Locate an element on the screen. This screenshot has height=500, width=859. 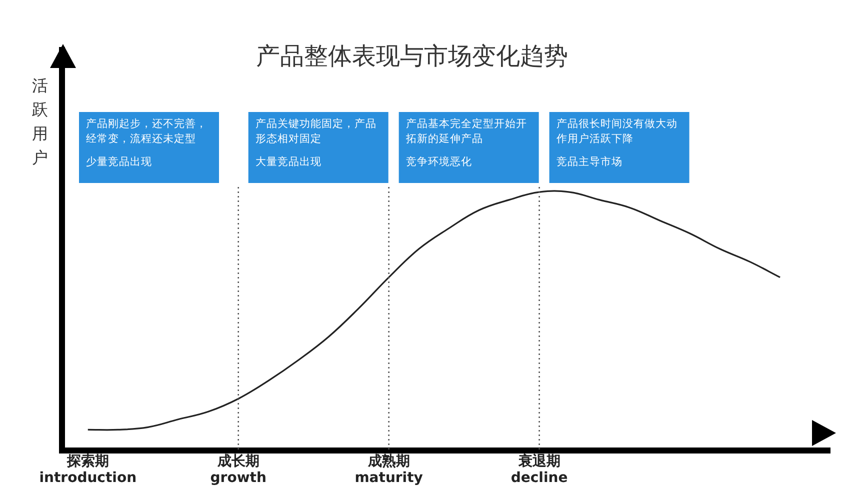
x-tick-label: 成熟期 maturity is located at coordinates (388, 469).